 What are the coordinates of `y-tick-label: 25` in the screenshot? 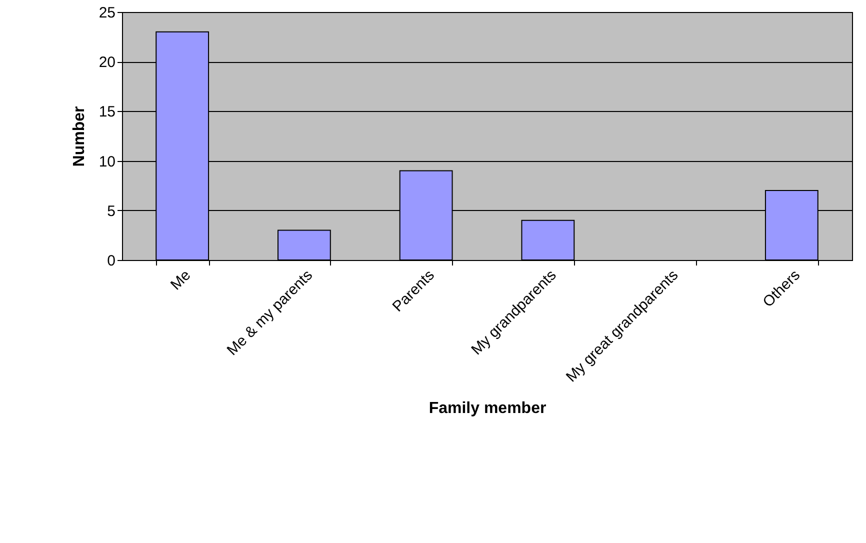 It's located at (107, 13).